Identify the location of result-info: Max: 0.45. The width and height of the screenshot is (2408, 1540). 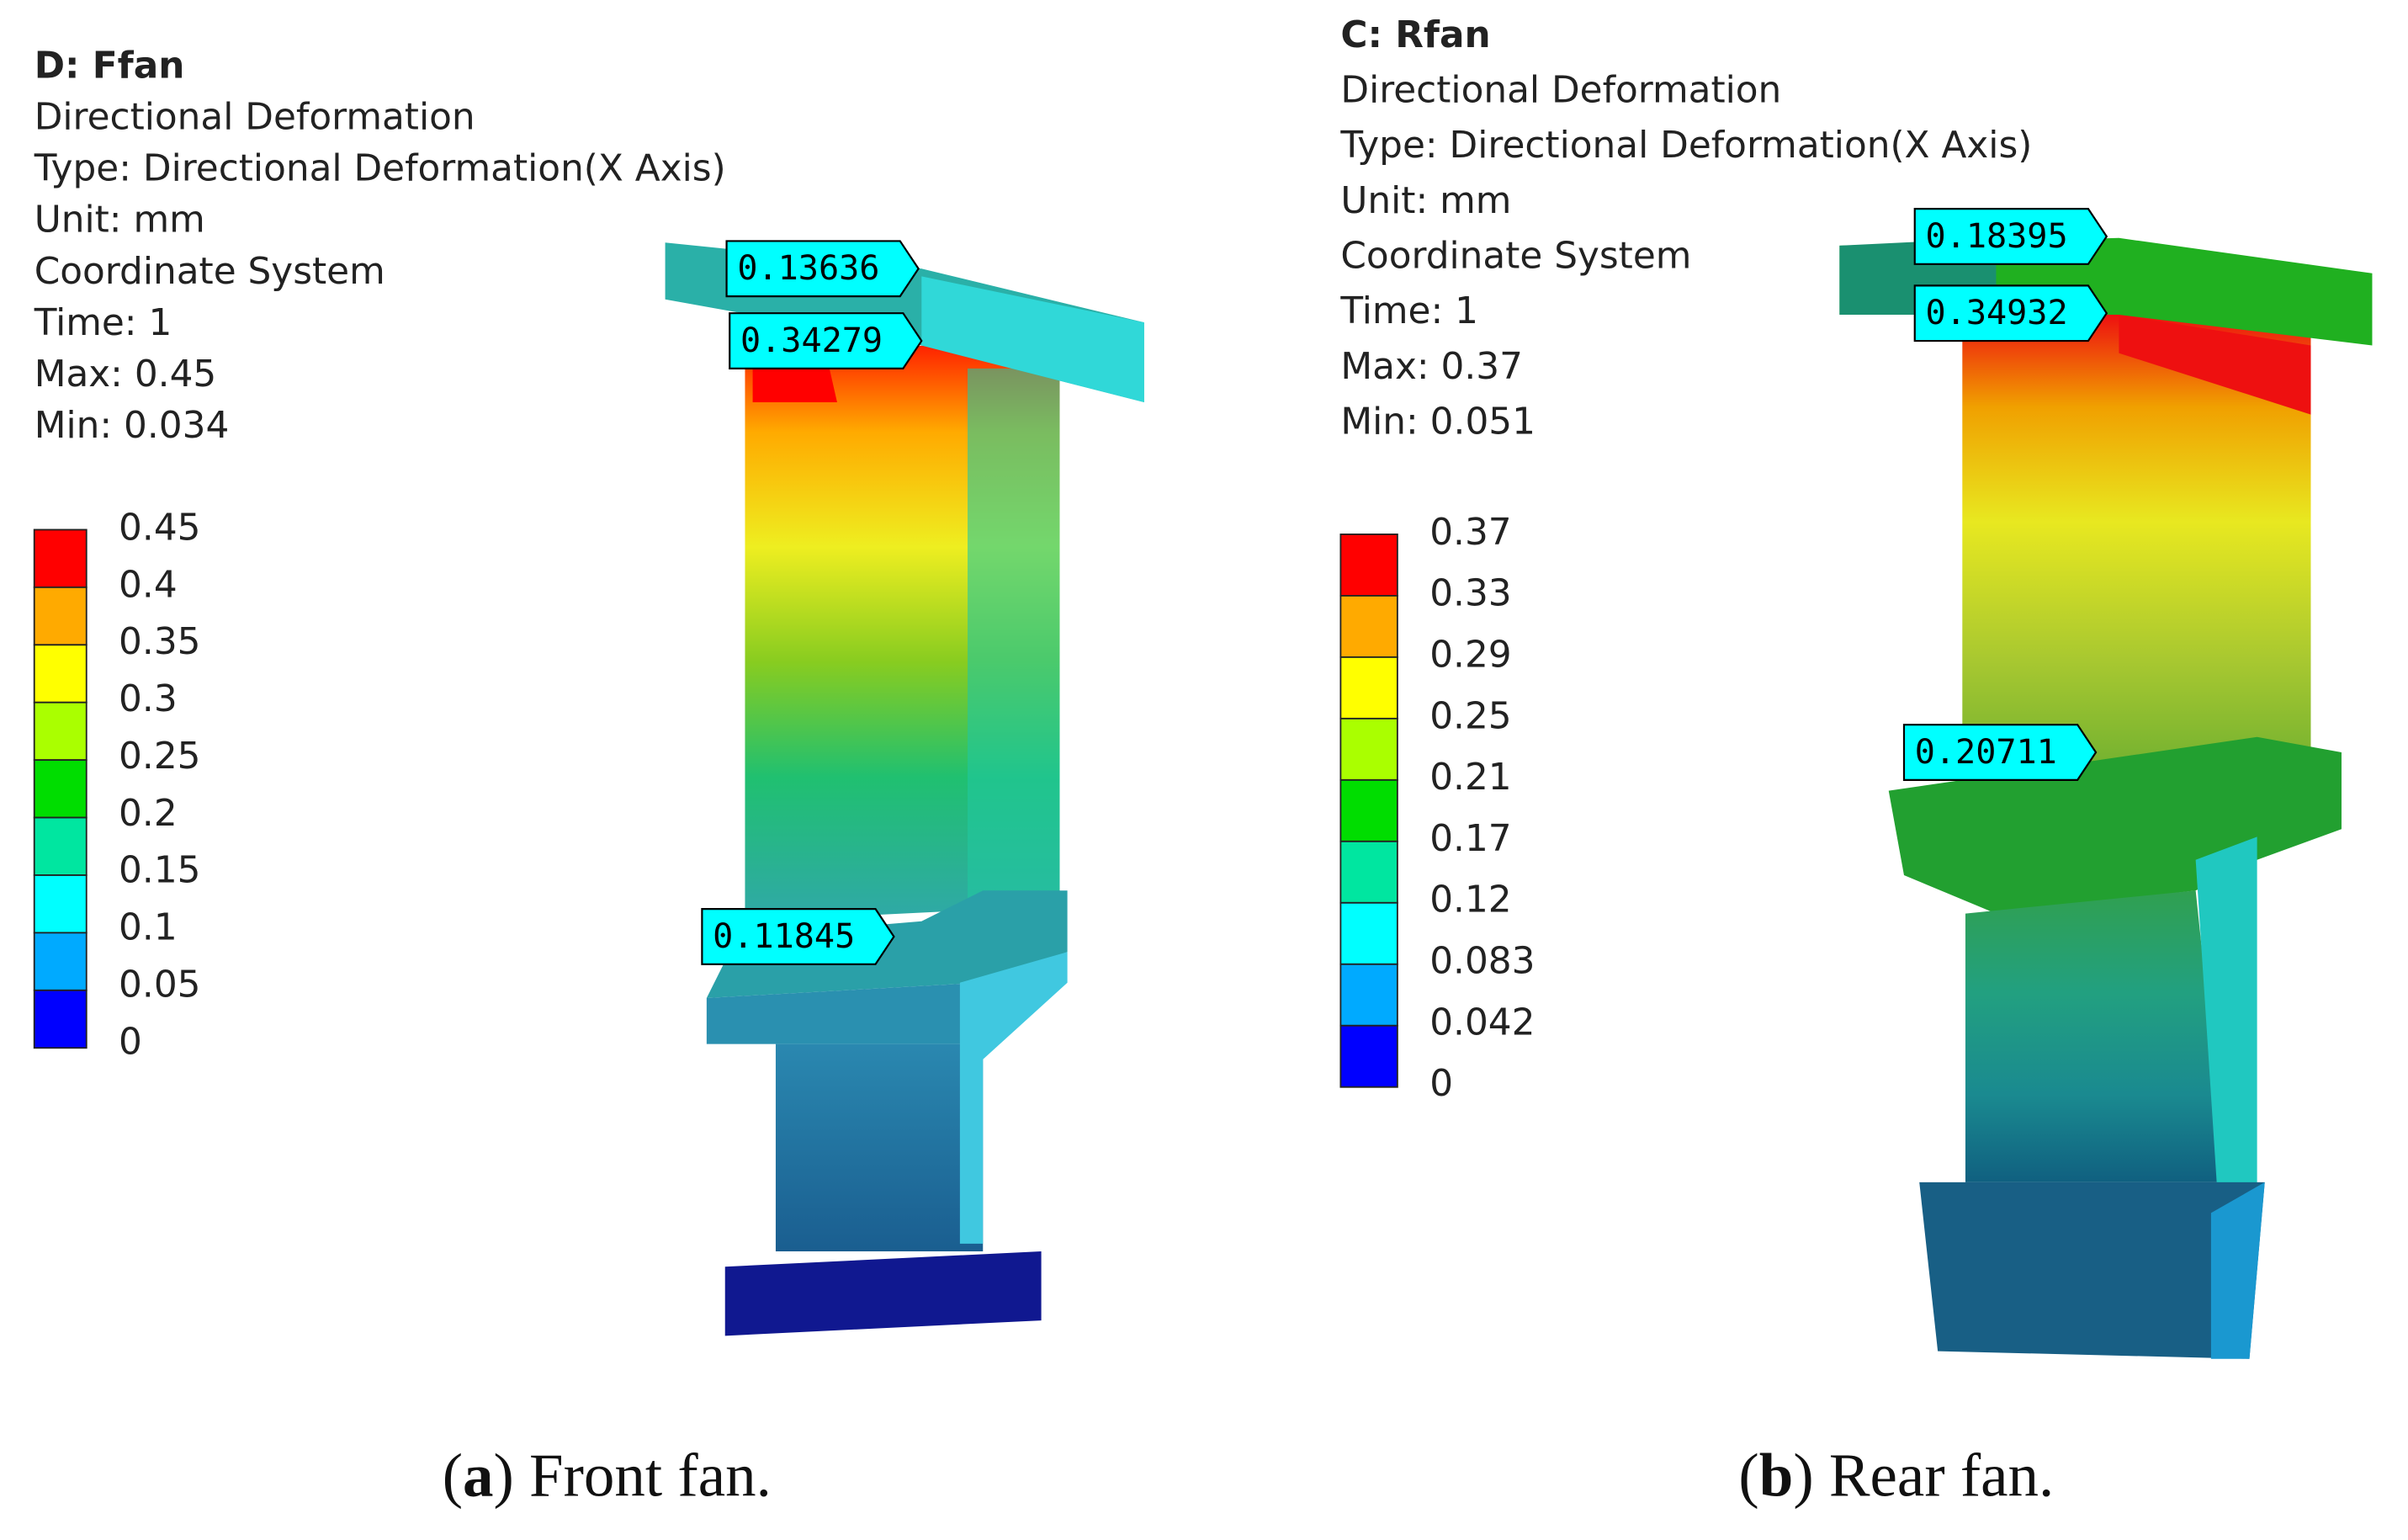
(125, 374).